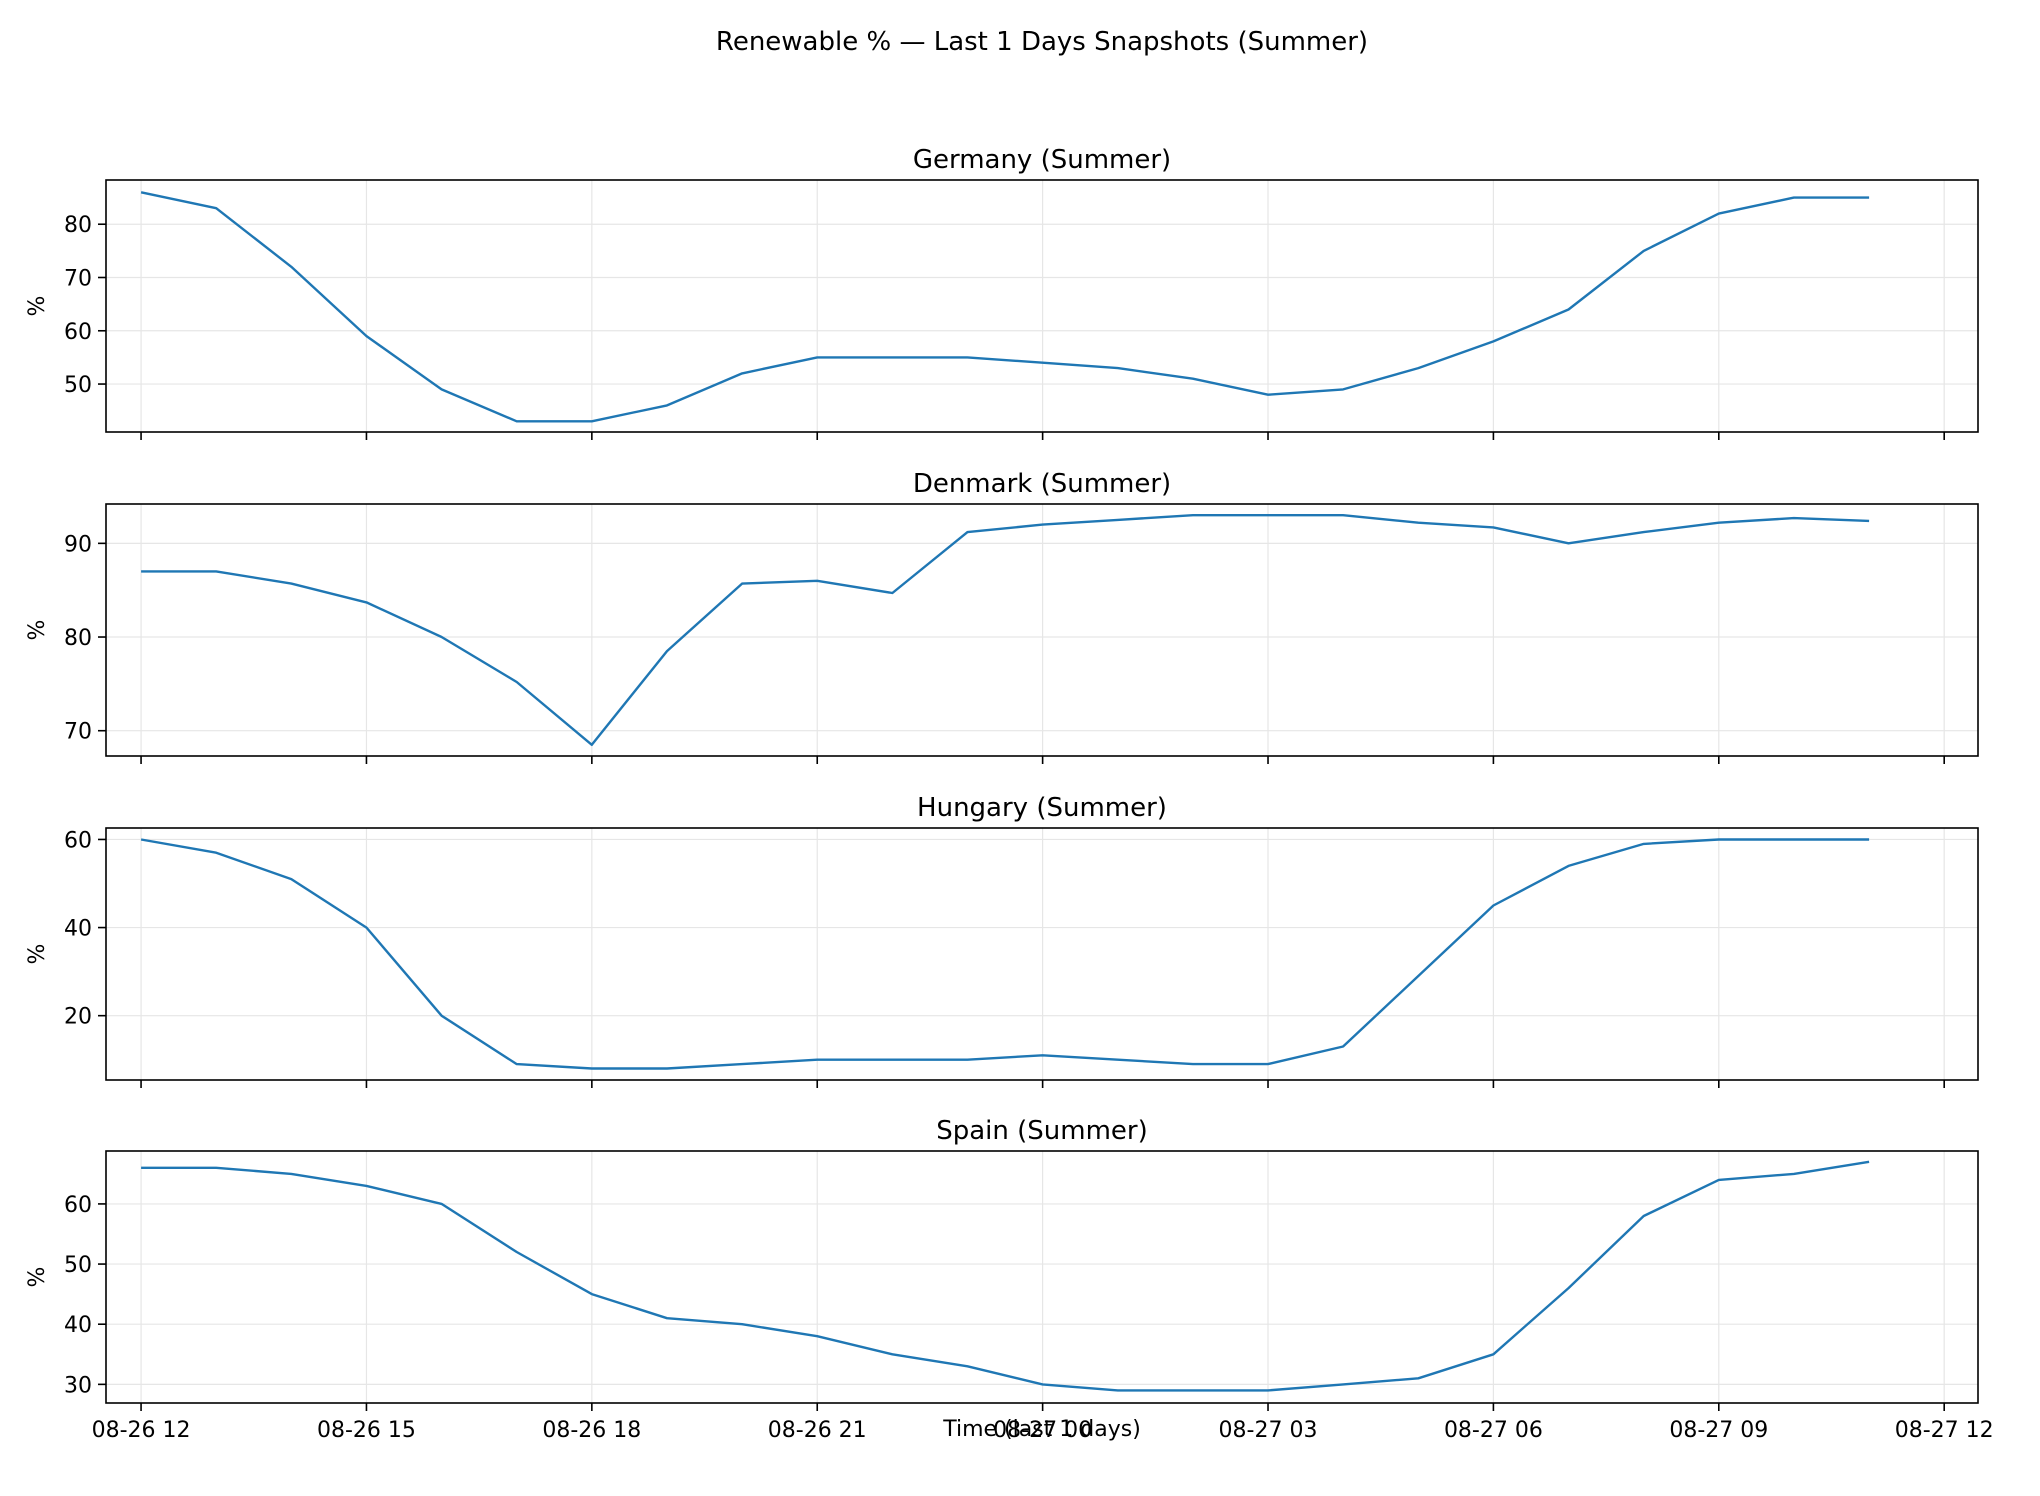 Image resolution: width=2040 pixels, height=1496 pixels. I want to click on series-line-germany, so click(1005, 307).